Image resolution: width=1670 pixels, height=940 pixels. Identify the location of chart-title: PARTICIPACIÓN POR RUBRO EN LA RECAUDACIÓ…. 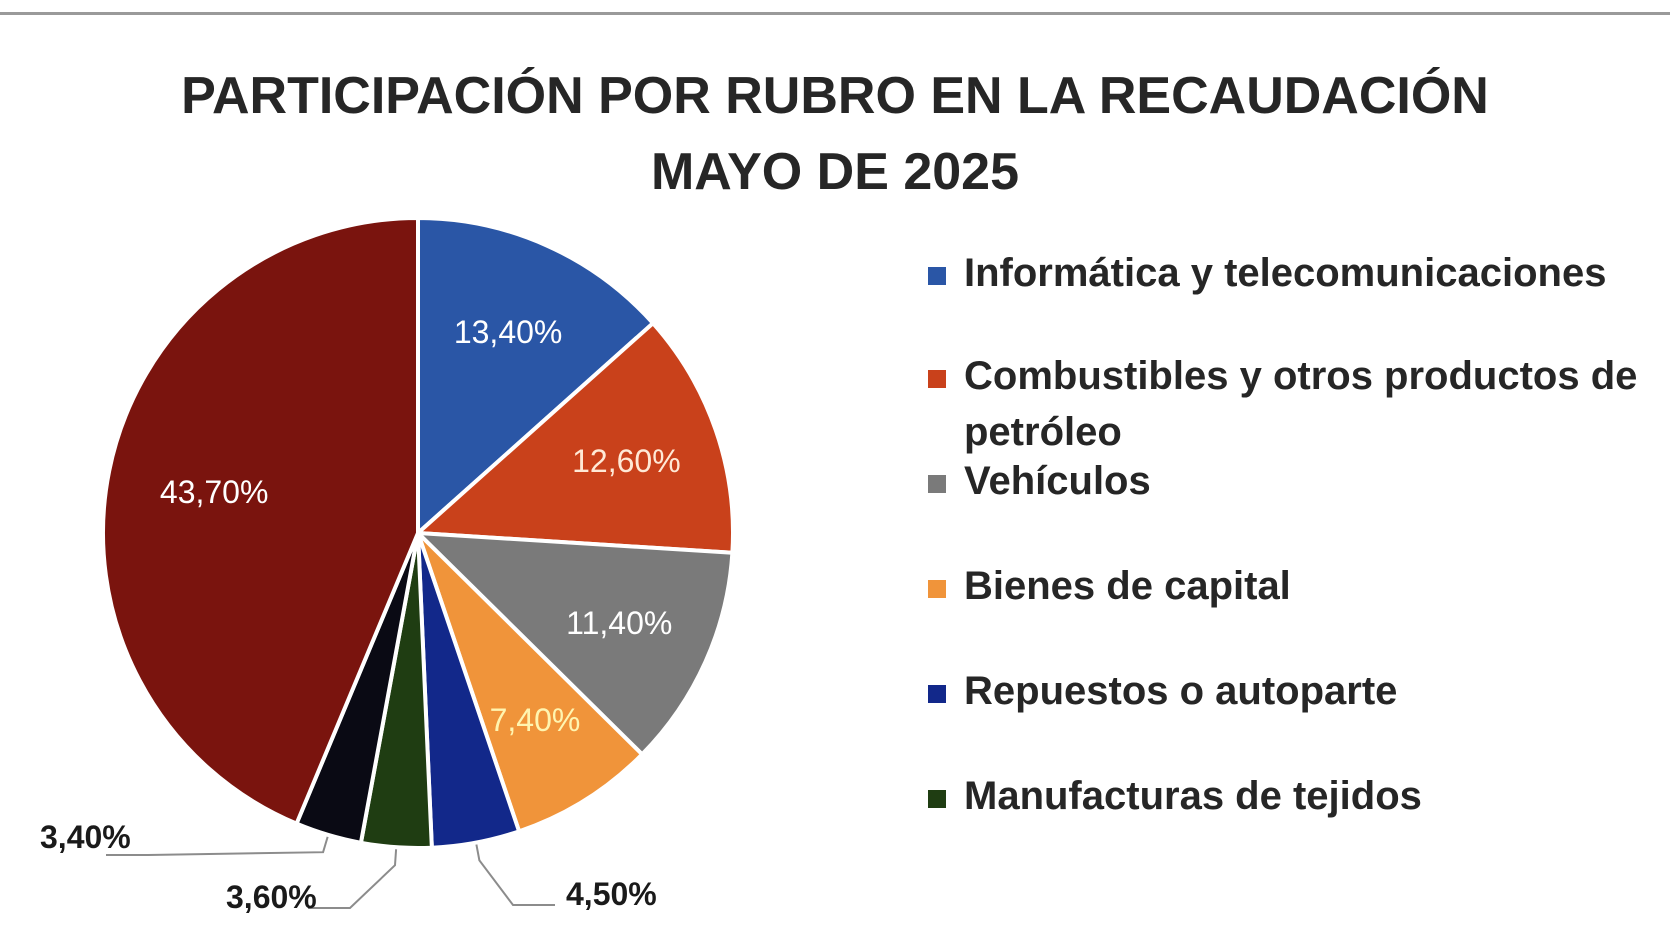
(835, 96).